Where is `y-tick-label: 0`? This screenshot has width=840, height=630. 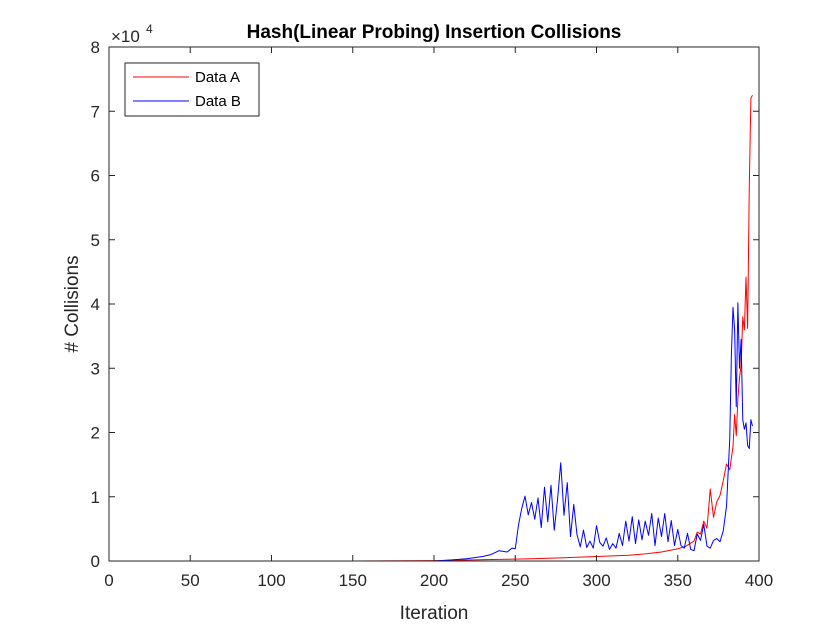 y-tick-label: 0 is located at coordinates (95, 561).